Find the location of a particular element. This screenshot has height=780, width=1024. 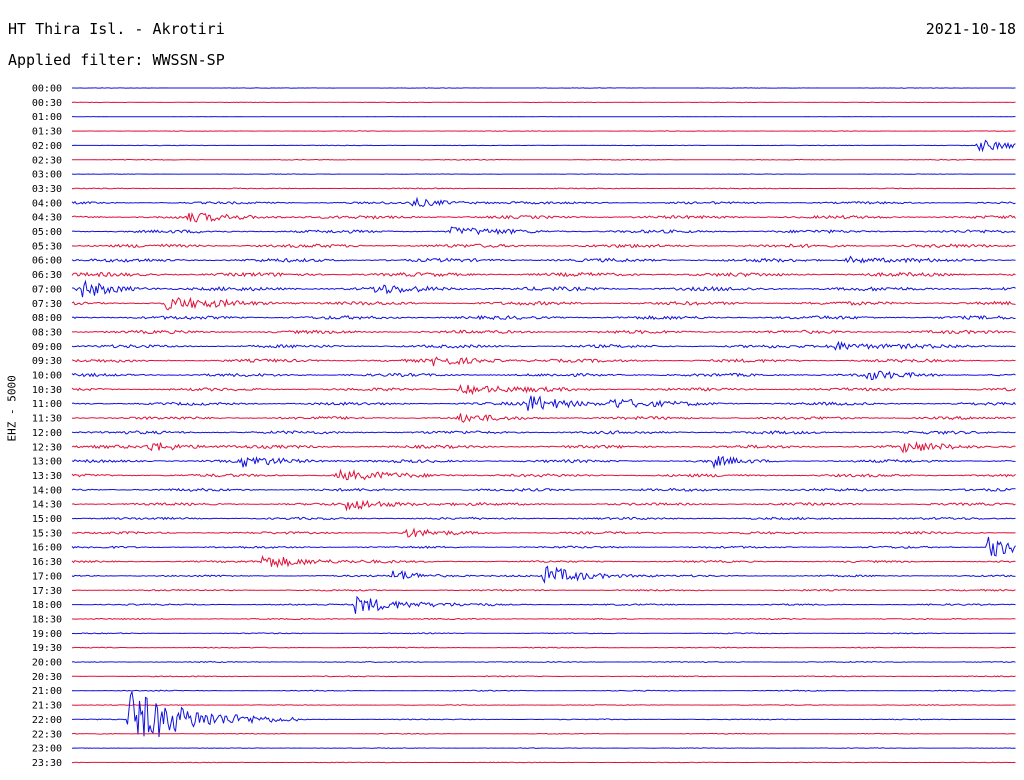

time-label: 11:30 is located at coordinates (47, 419).